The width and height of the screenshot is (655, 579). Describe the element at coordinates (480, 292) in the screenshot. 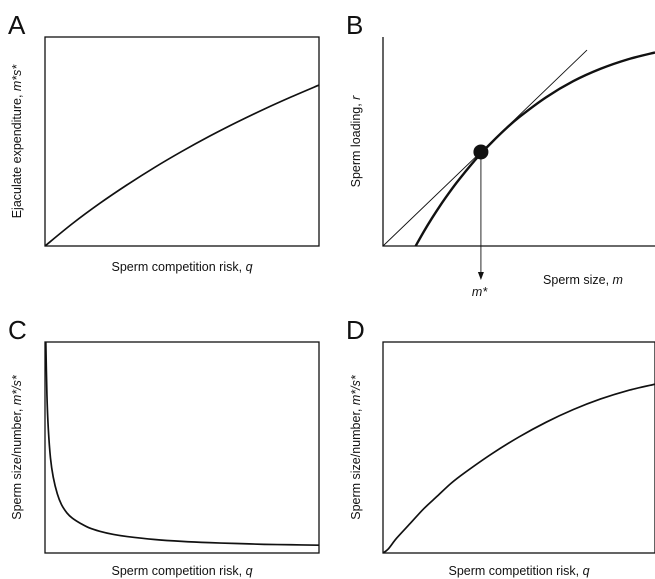

I see `optimum-label: m*` at that location.